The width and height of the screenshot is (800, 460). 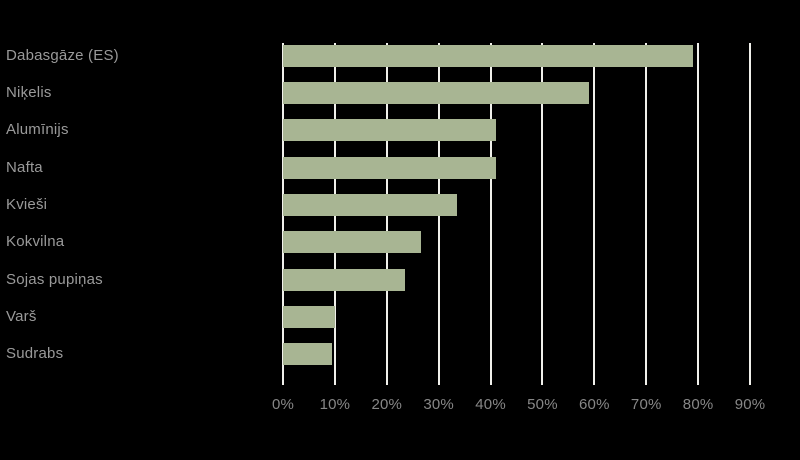 I want to click on x-axis-label: 0%, so click(x=283, y=404).